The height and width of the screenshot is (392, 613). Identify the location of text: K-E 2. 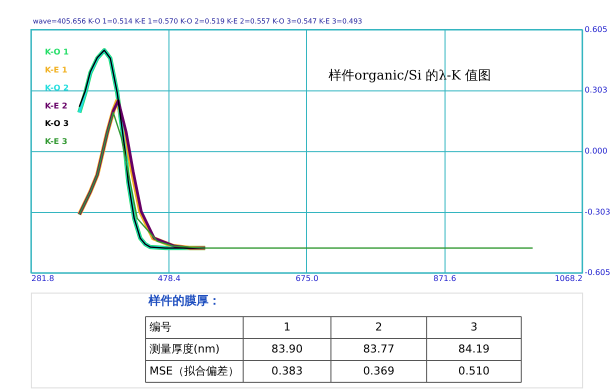
(56, 105).